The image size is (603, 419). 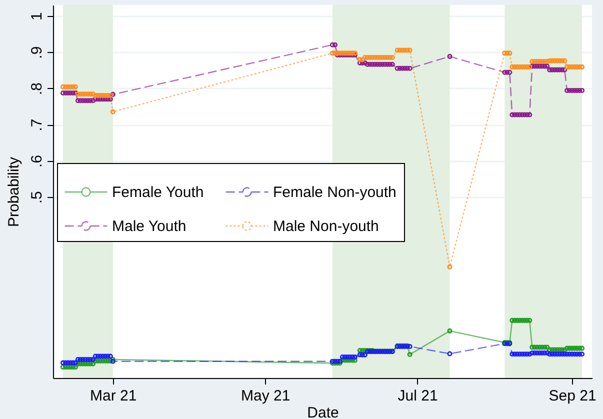 I want to click on y-tick-label: .5, so click(x=37, y=197).